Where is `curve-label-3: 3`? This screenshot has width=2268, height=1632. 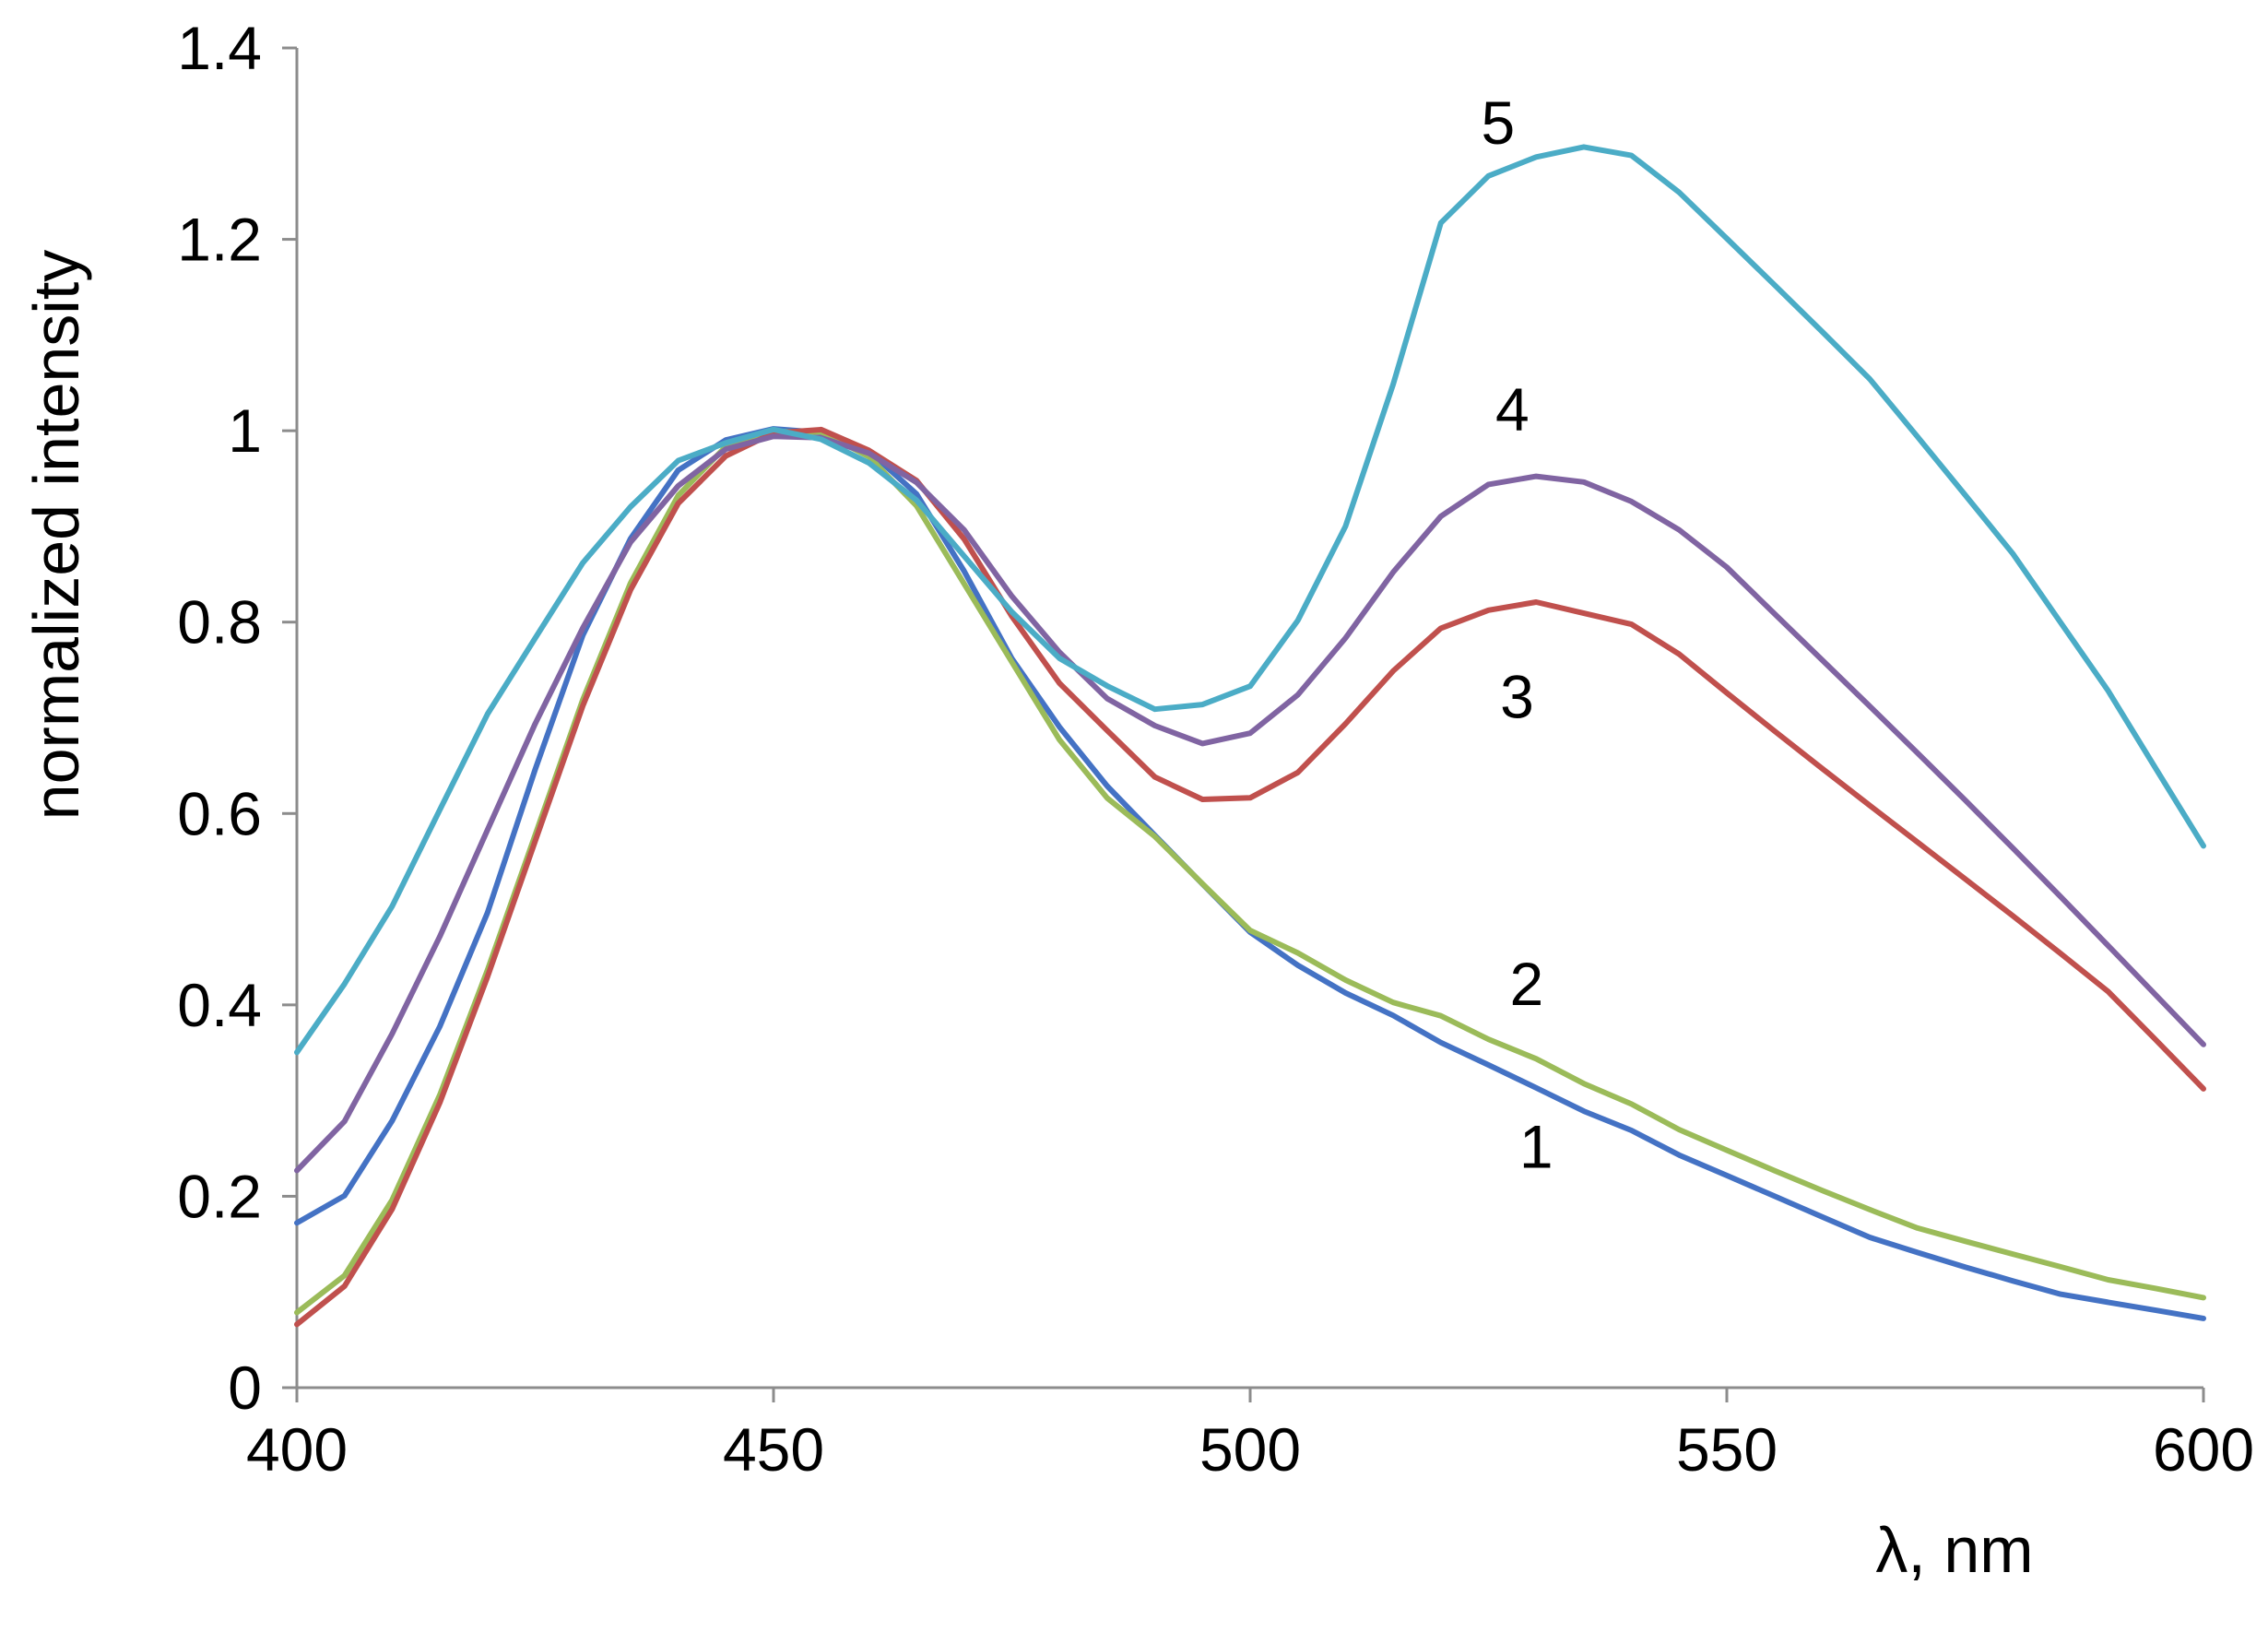
curve-label-3: 3 is located at coordinates (1517, 697).